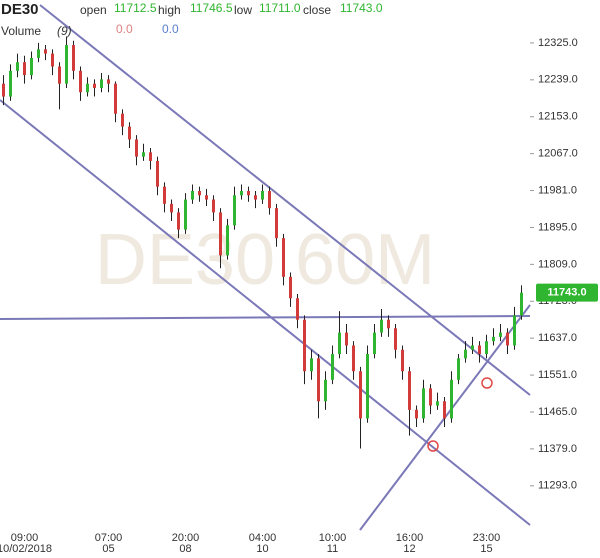  Describe the element at coordinates (186, 538) in the screenshot. I see `x-tick-label: 20:00` at that location.